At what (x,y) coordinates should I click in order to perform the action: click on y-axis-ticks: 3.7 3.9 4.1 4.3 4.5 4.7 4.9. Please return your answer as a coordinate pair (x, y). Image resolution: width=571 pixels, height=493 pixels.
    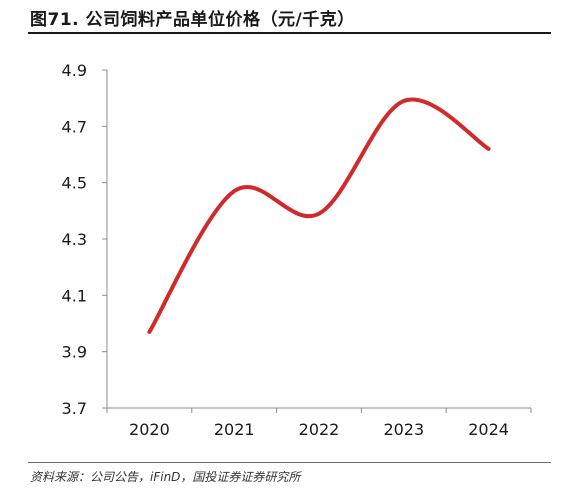
    Looking at the image, I should click on (84, 239).